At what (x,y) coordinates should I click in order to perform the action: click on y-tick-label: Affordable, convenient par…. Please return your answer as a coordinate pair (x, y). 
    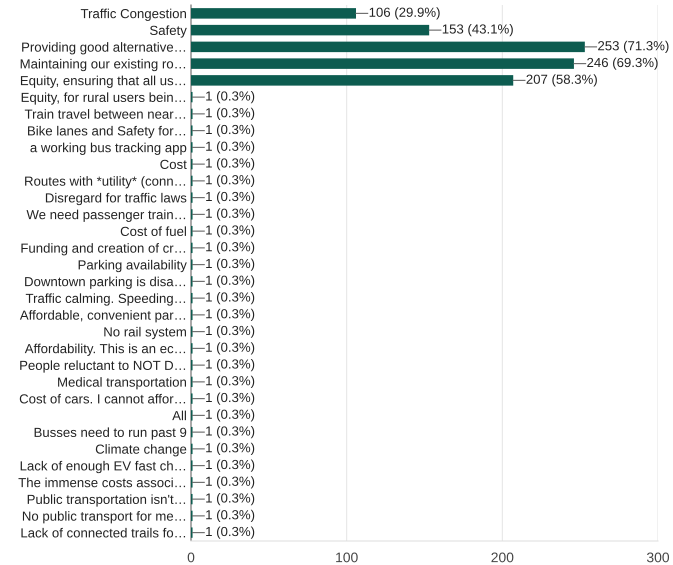
    Looking at the image, I should click on (103, 316).